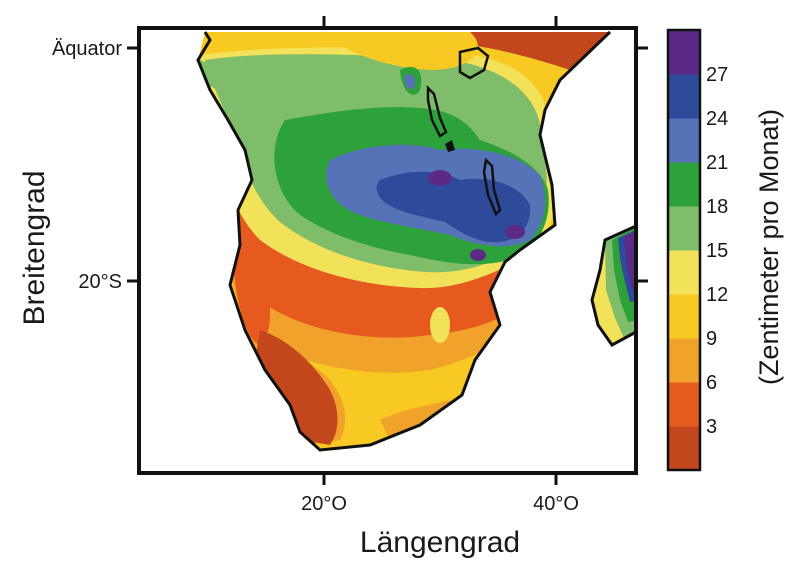  I want to click on colorbar-frame, so click(684, 250).